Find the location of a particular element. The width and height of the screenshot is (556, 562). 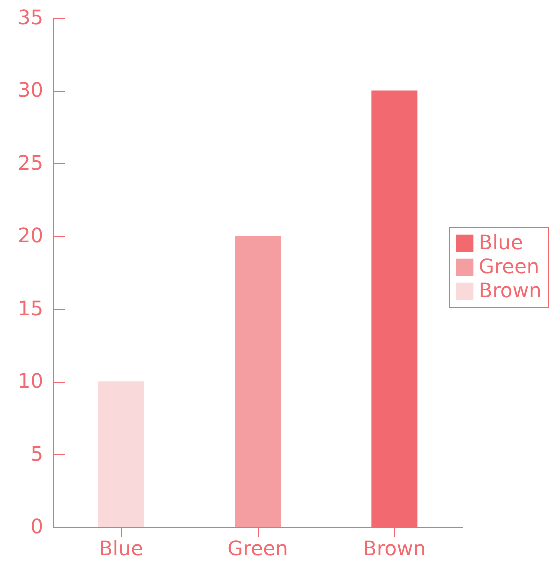

y-tick-label: 35 is located at coordinates (31, 18).